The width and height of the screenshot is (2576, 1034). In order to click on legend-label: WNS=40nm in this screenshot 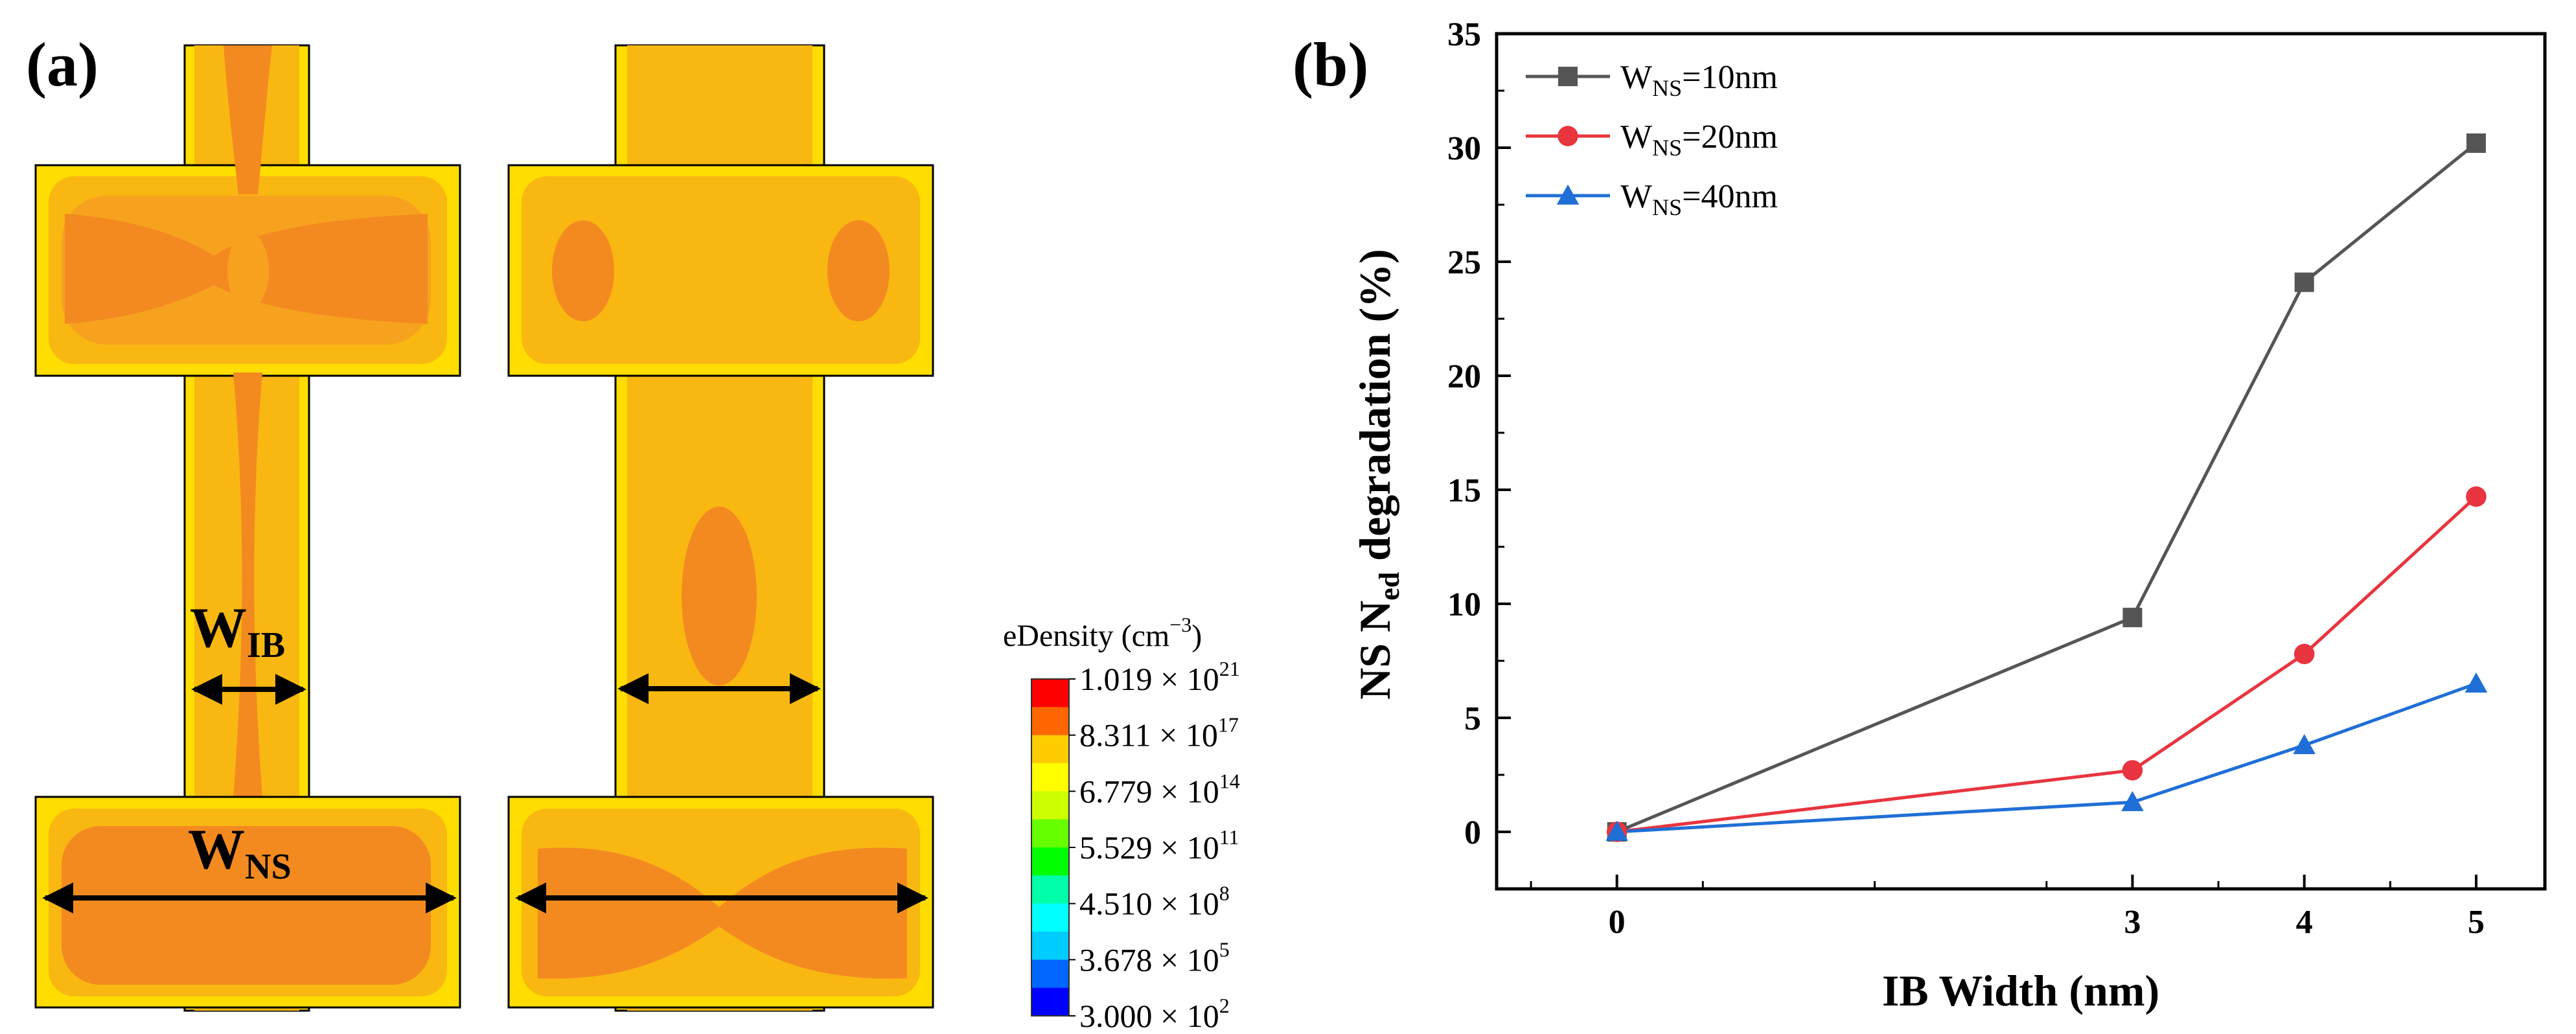, I will do `click(1699, 199)`.